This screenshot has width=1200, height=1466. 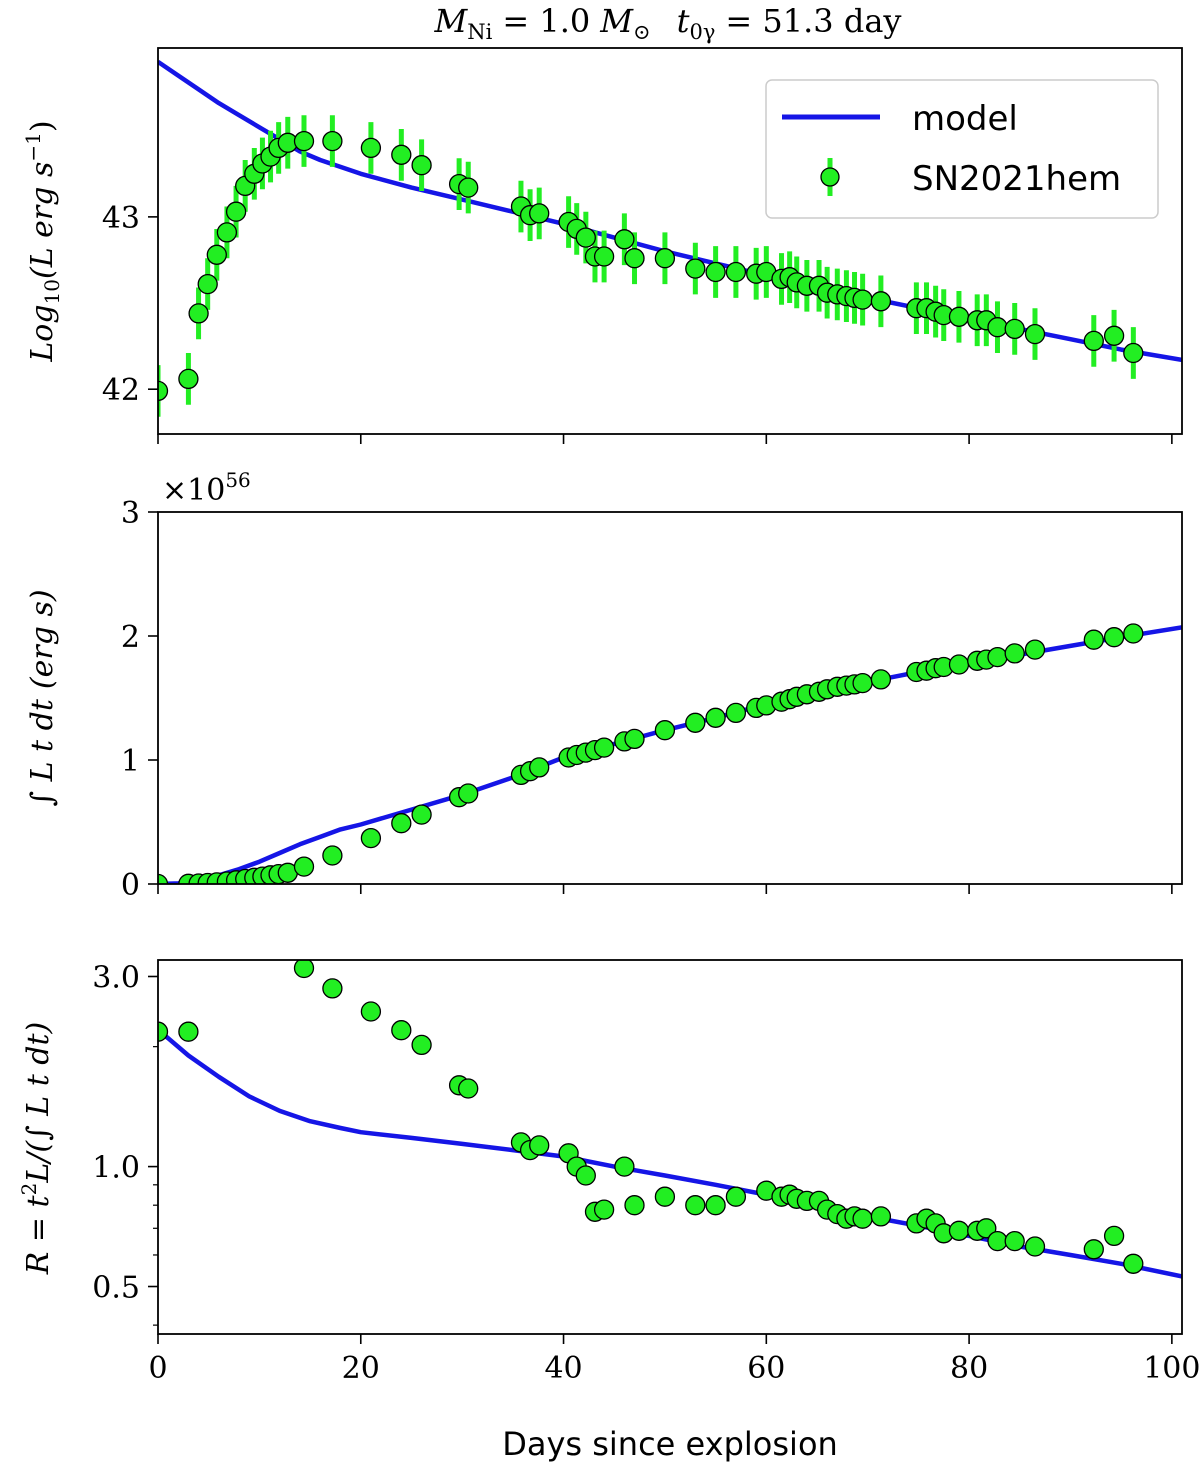 What do you see at coordinates (766, 1368) in the screenshot?
I see `ratio-xtick-label: 60` at bounding box center [766, 1368].